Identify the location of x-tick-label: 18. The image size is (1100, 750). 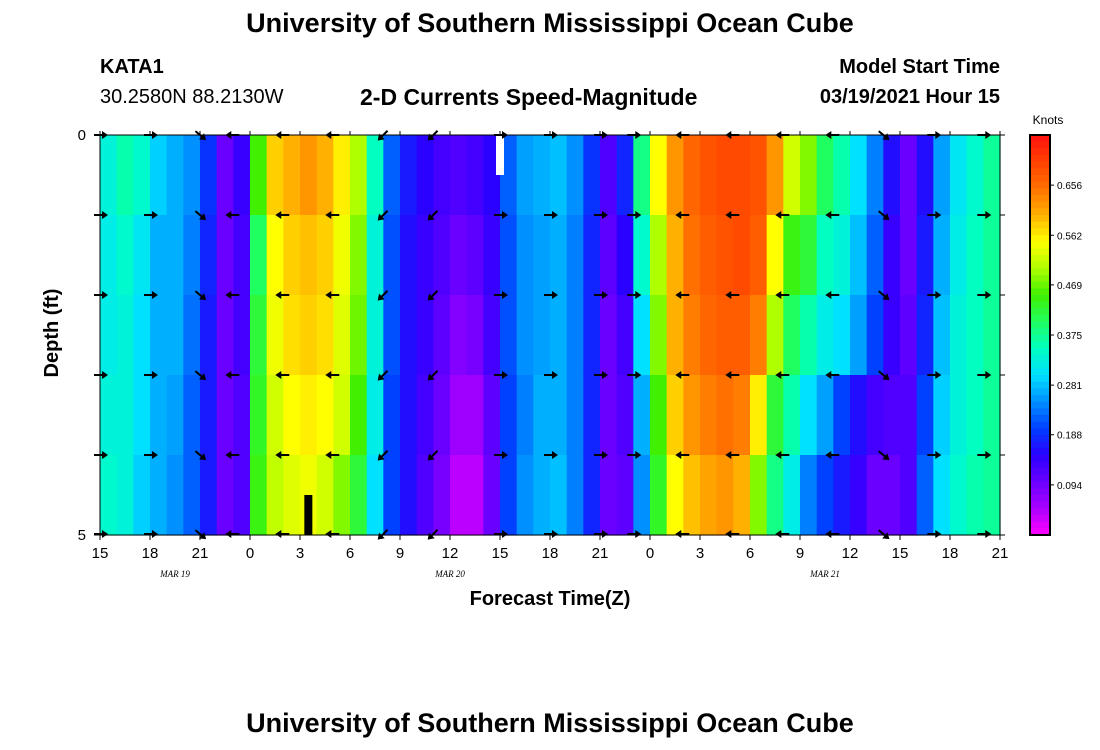
(950, 553).